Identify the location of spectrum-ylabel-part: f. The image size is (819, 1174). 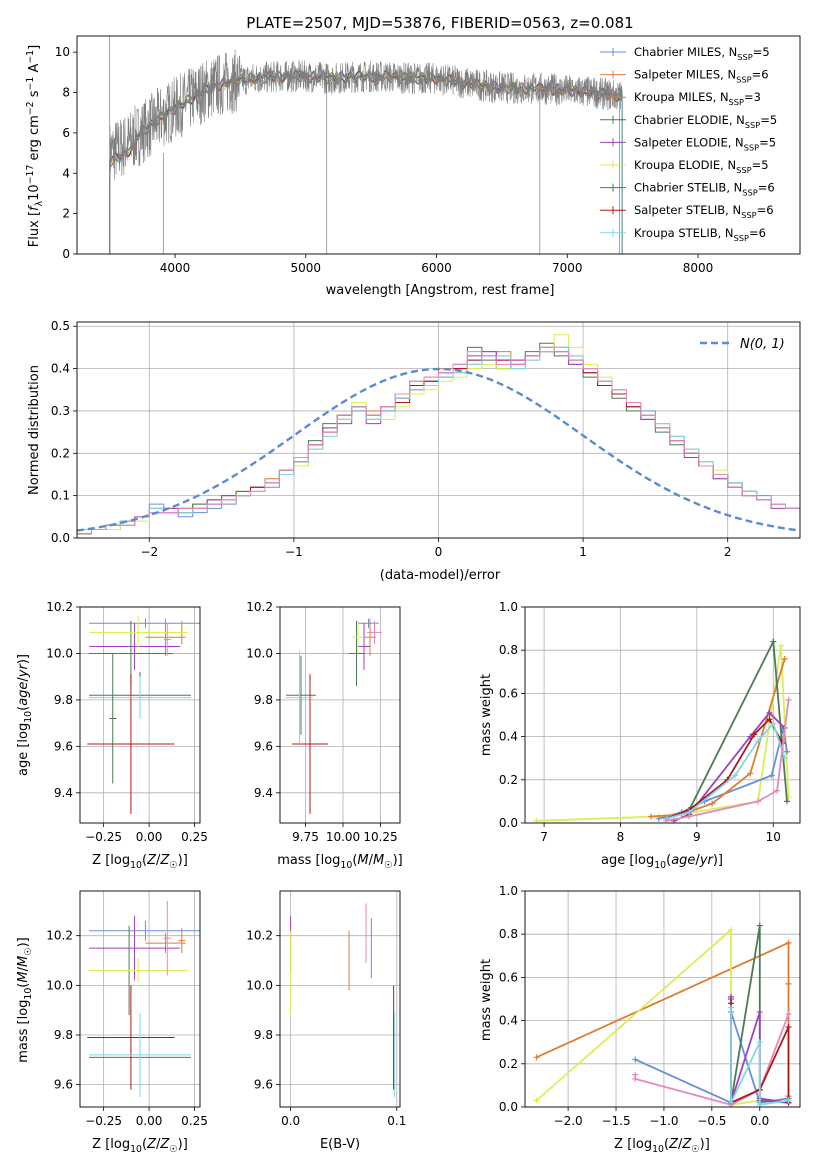
(34, 207).